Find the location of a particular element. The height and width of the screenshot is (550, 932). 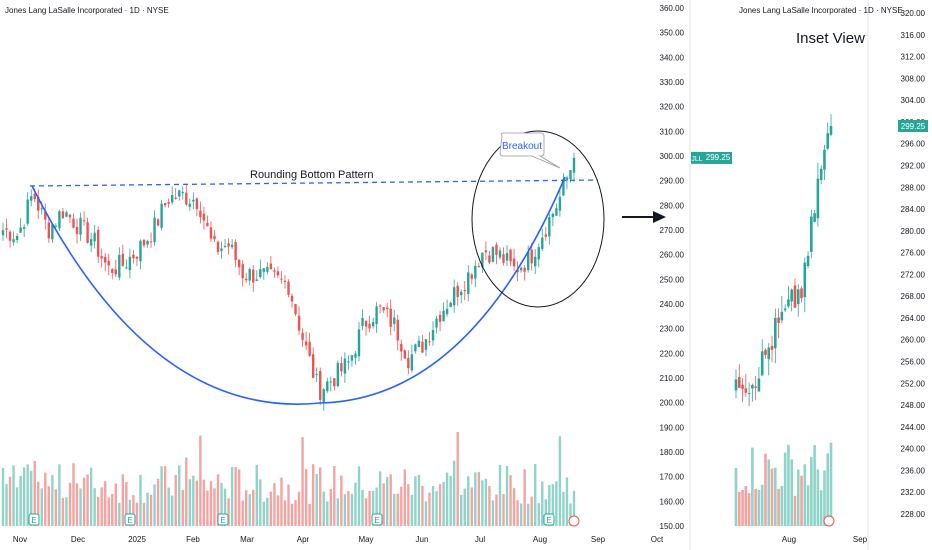

inset-price-tick-label: 292.00 is located at coordinates (913, 165).